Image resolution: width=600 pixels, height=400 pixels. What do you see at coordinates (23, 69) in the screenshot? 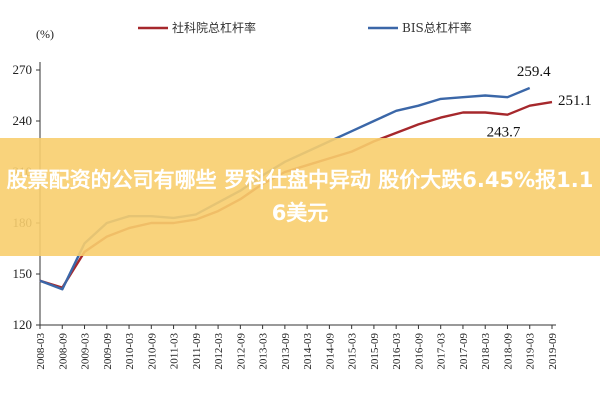
I see `y-tick-label: 270` at bounding box center [23, 69].